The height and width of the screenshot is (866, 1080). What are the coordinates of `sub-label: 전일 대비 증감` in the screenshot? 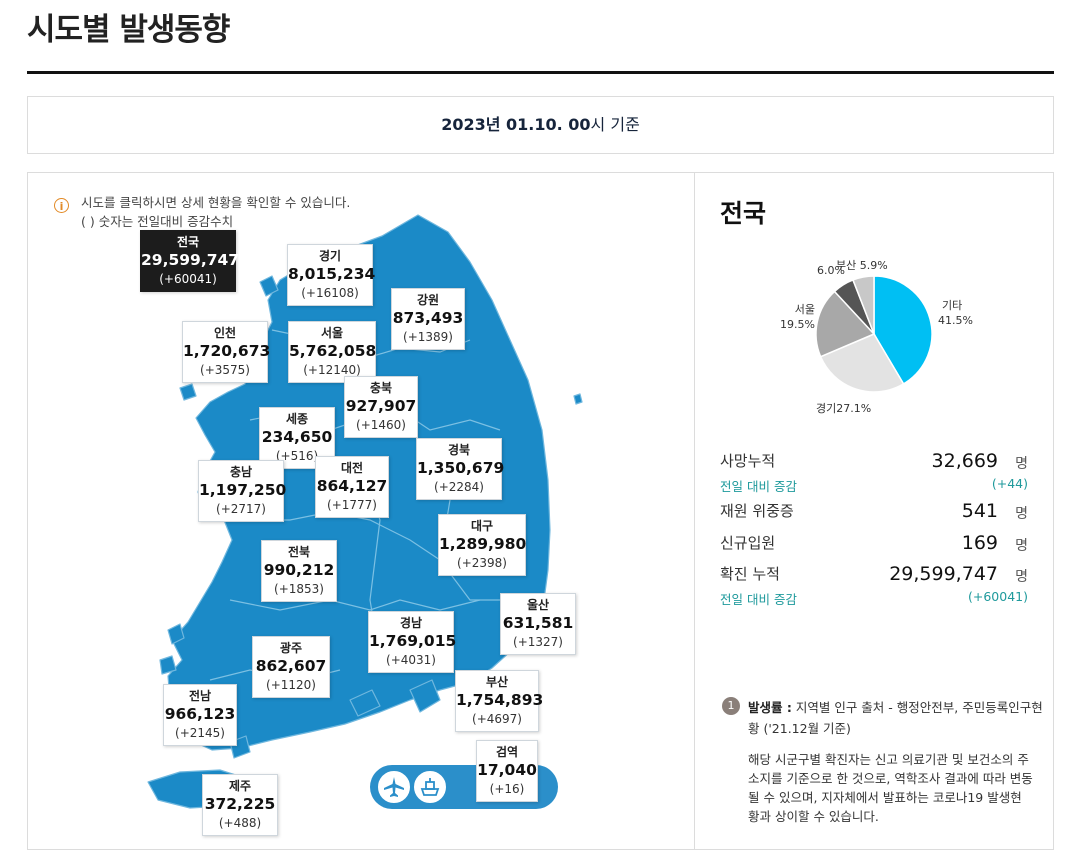 It's located at (758, 486).